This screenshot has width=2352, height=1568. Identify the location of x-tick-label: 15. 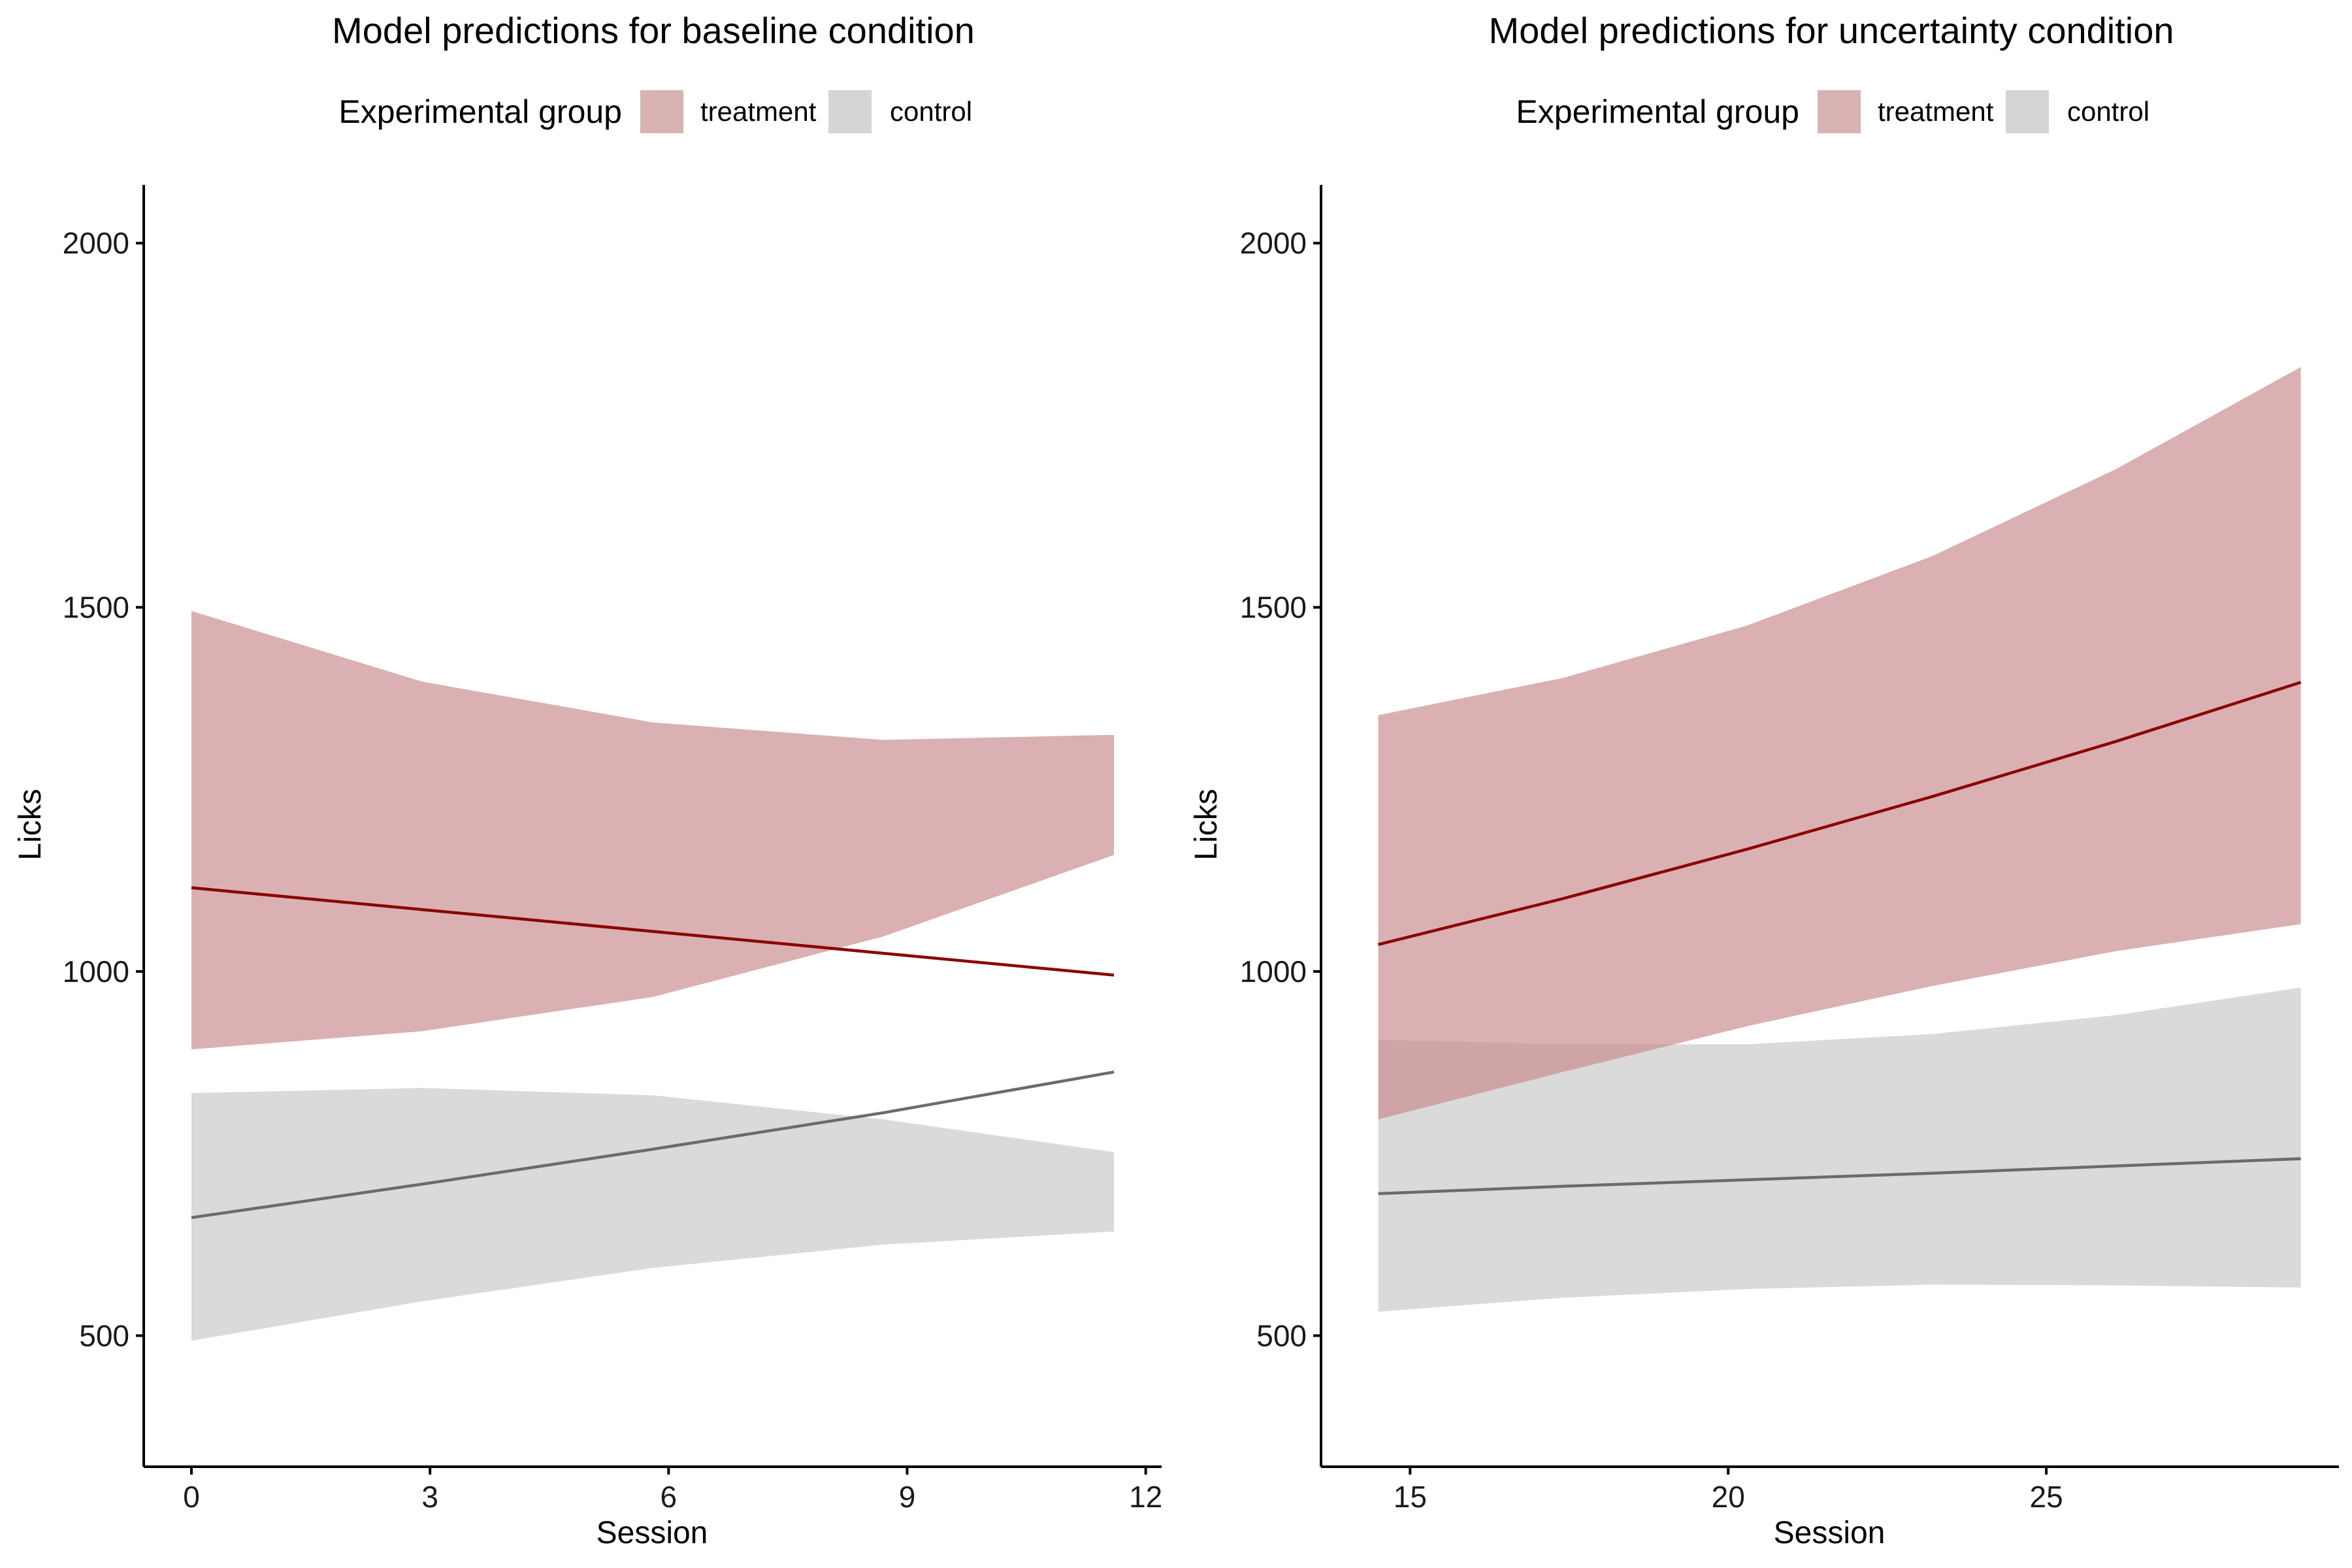
(1410, 1497).